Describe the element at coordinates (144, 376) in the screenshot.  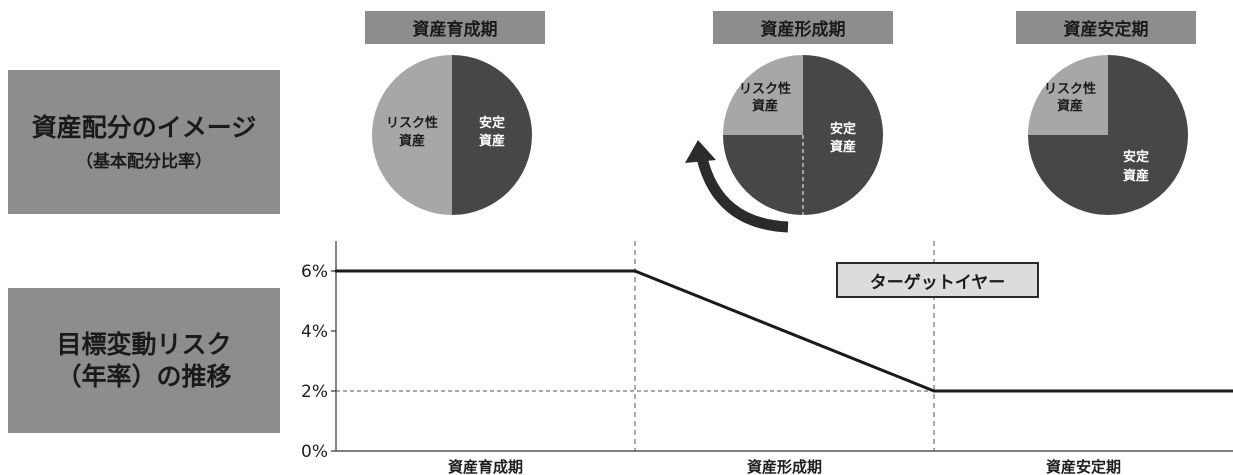
I see `risk-title-line2: （年率）の推移` at that location.